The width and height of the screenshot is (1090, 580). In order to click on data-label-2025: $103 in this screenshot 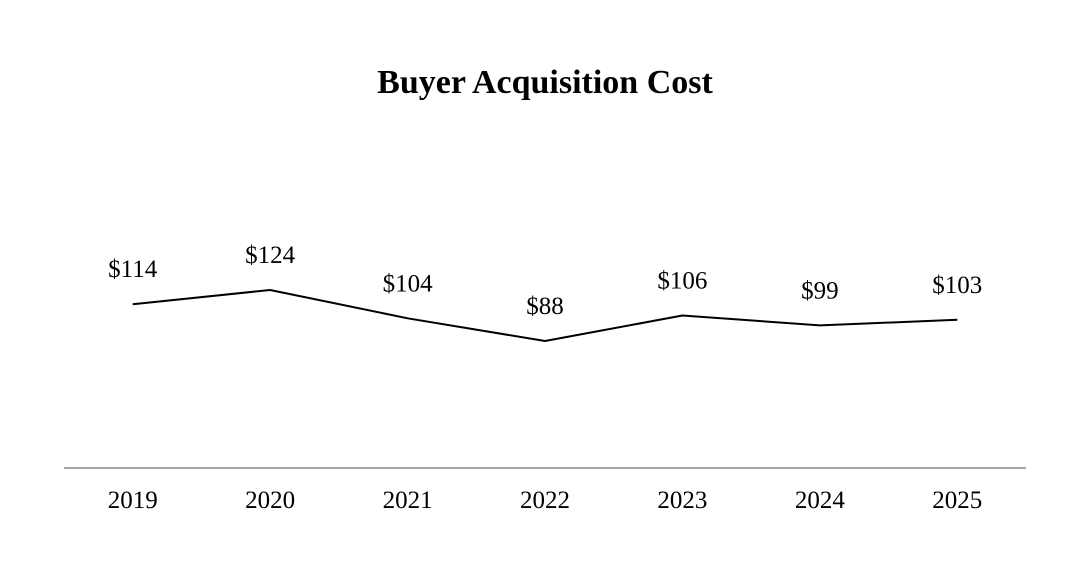, I will do `click(957, 285)`.